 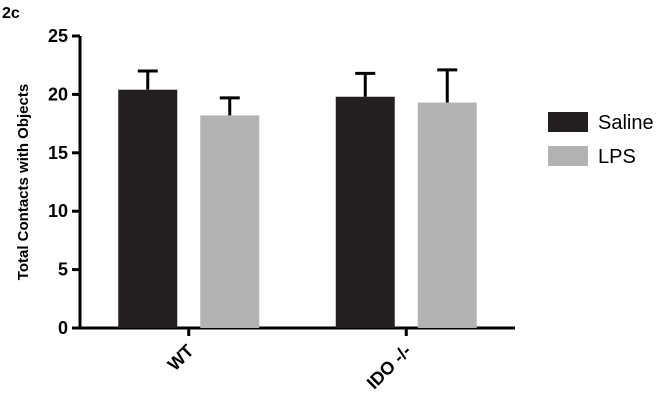 I want to click on y-axis-title: Total Contacts with Objects, so click(x=23, y=182).